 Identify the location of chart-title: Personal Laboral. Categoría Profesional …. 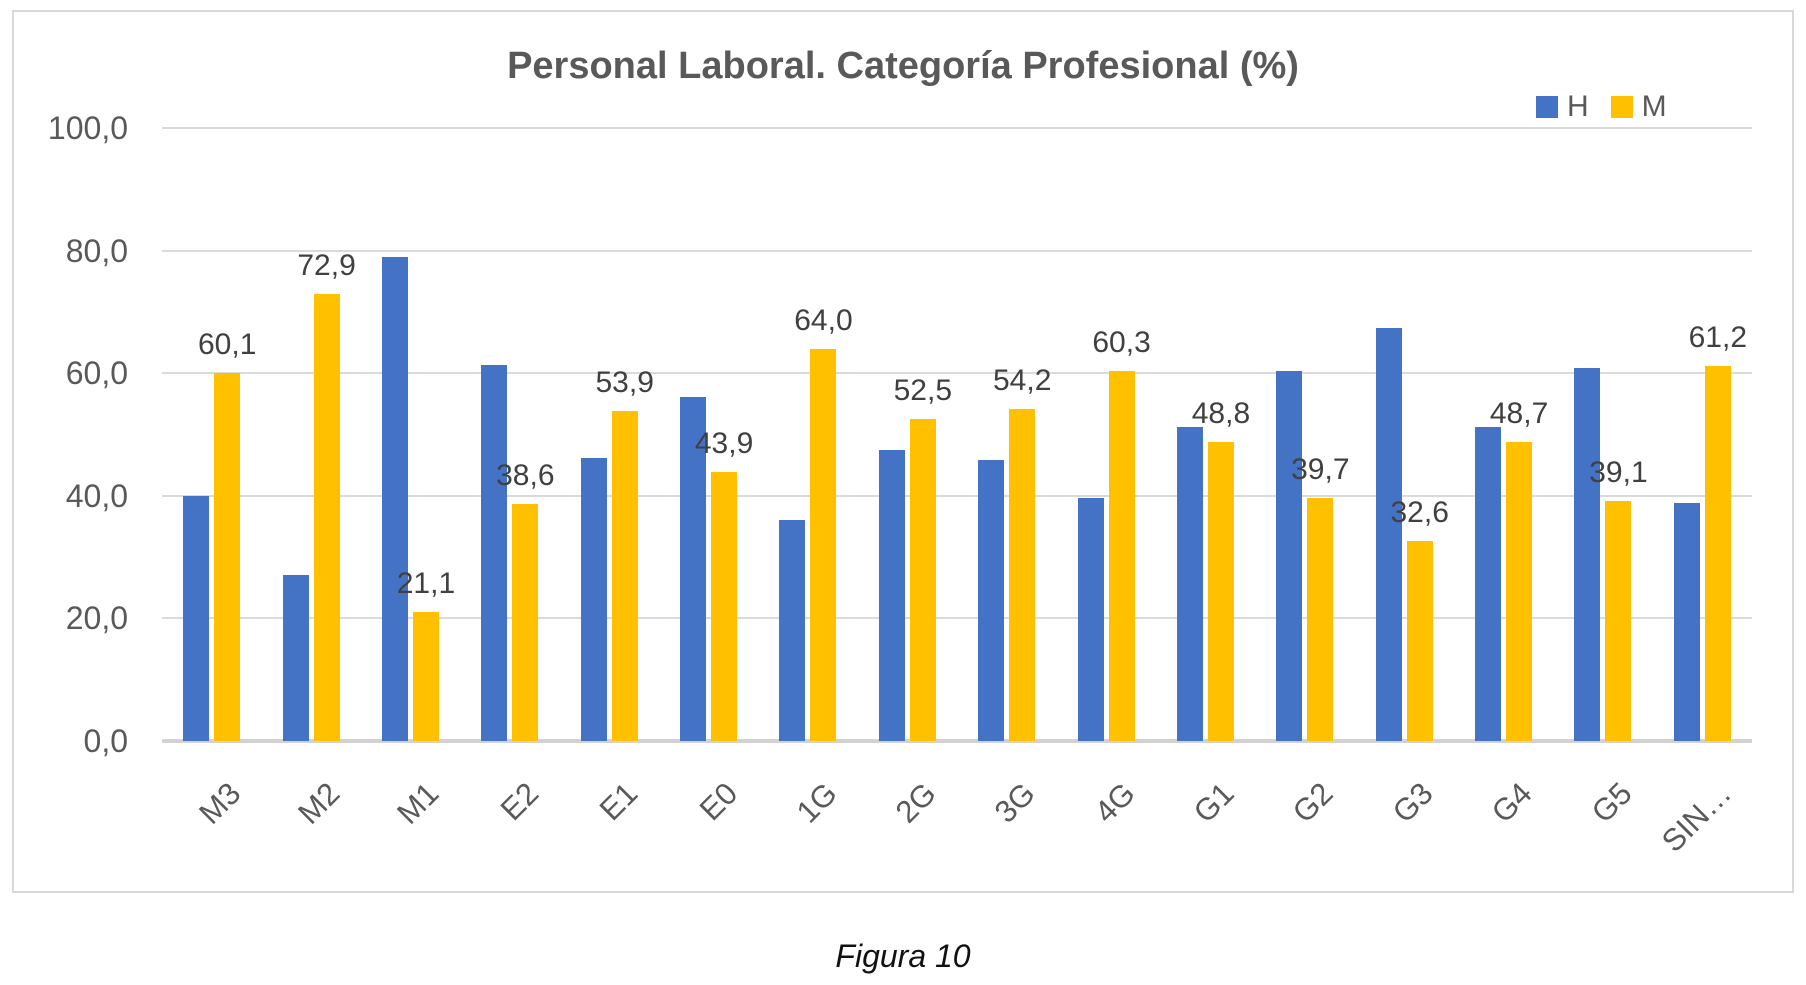
(903, 66).